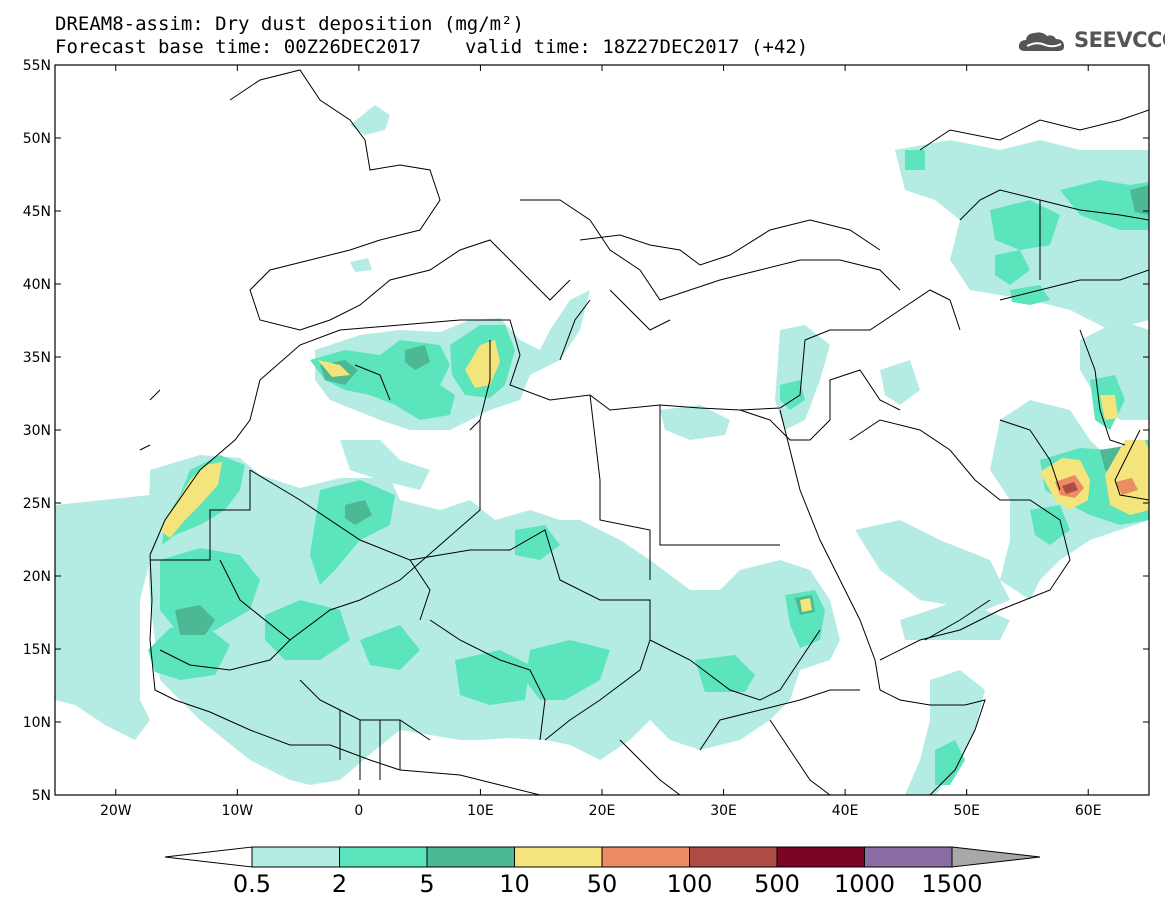 The height and width of the screenshot is (907, 1165). What do you see at coordinates (238, 47) in the screenshot?
I see `base-time: Forecast base time: 00Z26DEC2017` at bounding box center [238, 47].